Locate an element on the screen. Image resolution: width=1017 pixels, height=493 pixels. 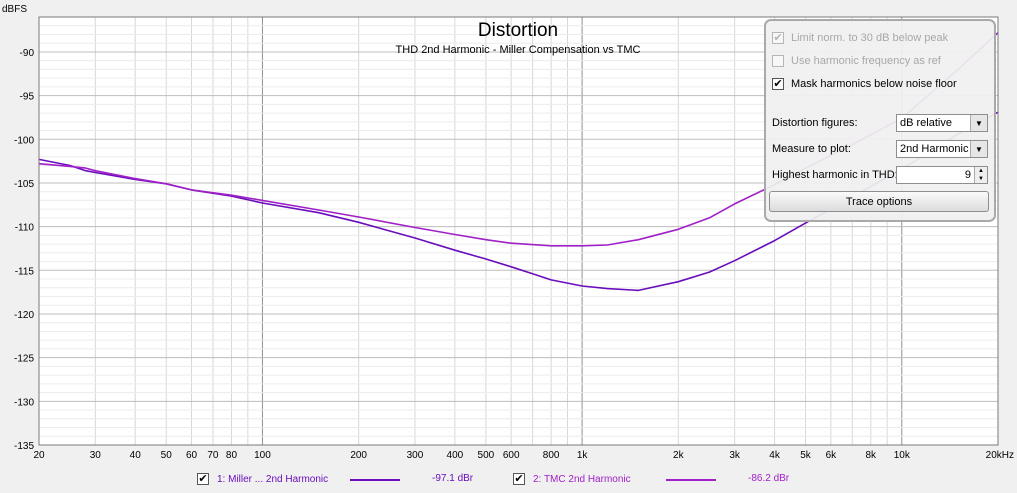
x-tick-label: 600 is located at coordinates (511, 455).